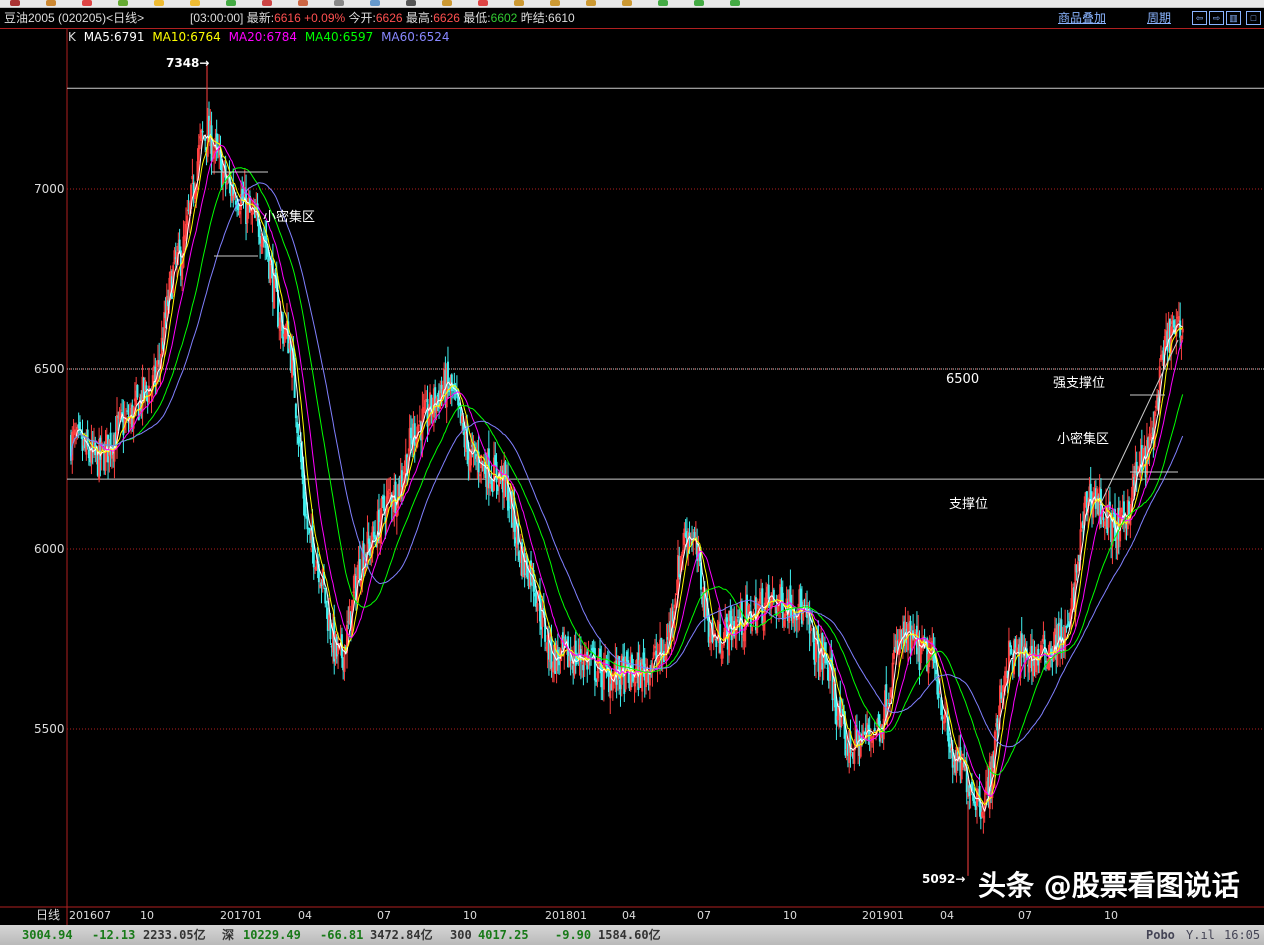  Describe the element at coordinates (1082, 18) in the screenshot. I see `overlay-link: 商品叠加` at that location.